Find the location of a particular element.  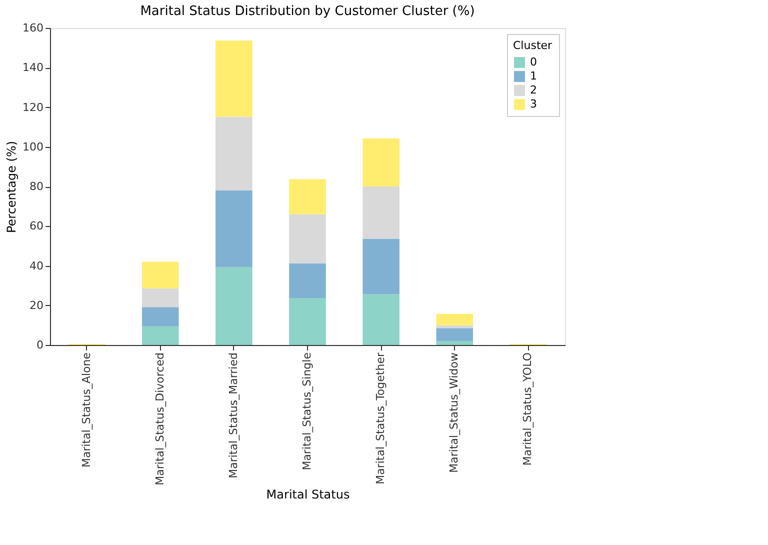

x-tick-label: Marital_Status_Single is located at coordinates (307, 411).